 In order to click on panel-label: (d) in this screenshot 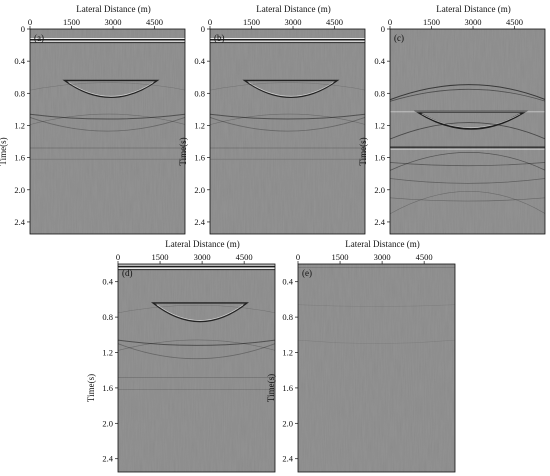, I will do `click(127, 273)`.